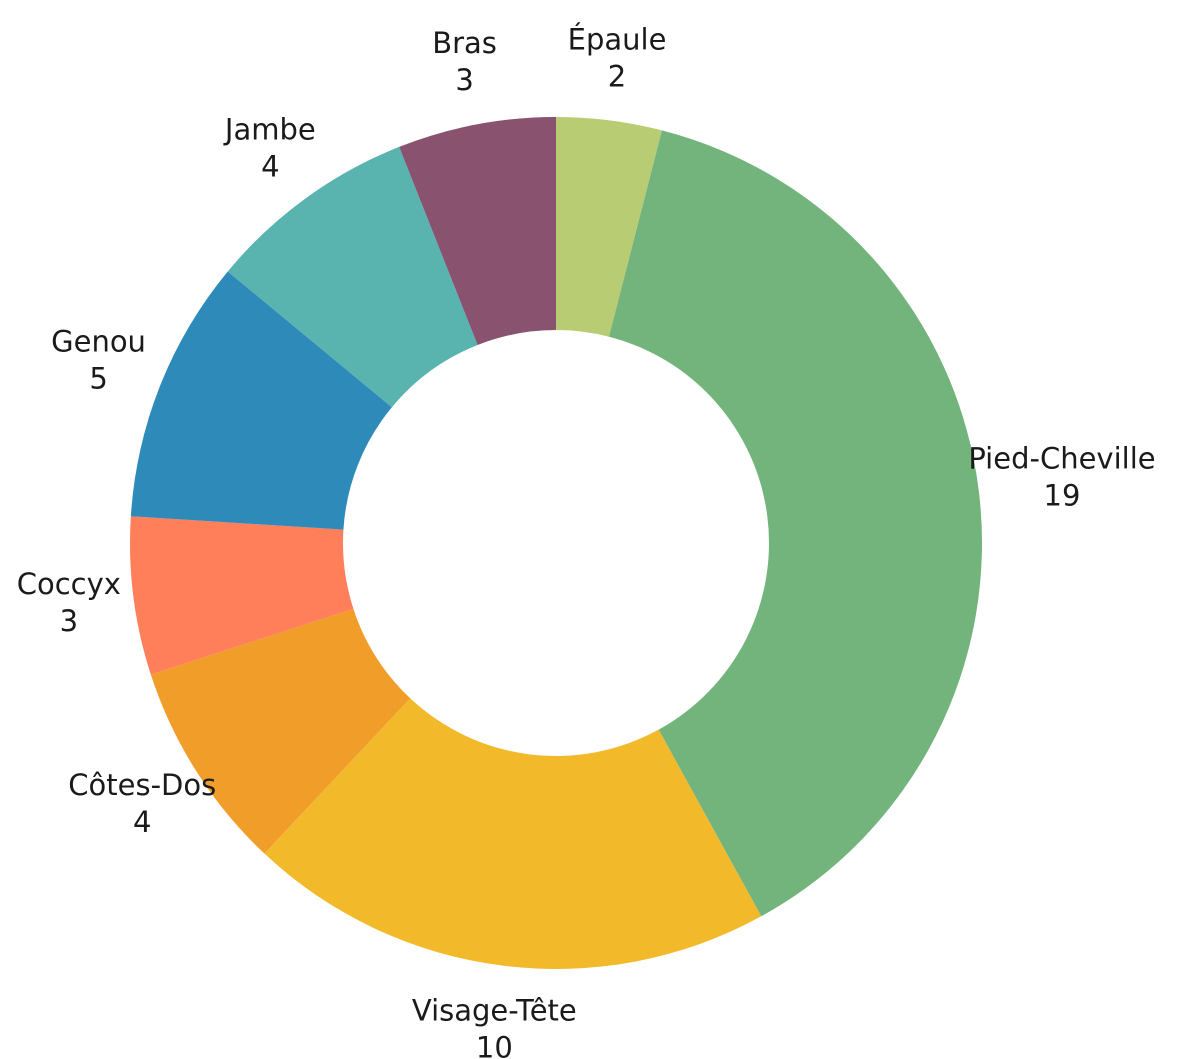 The width and height of the screenshot is (1203, 1059). Describe the element at coordinates (617, 76) in the screenshot. I see `slice-value-epaule: 2` at that location.